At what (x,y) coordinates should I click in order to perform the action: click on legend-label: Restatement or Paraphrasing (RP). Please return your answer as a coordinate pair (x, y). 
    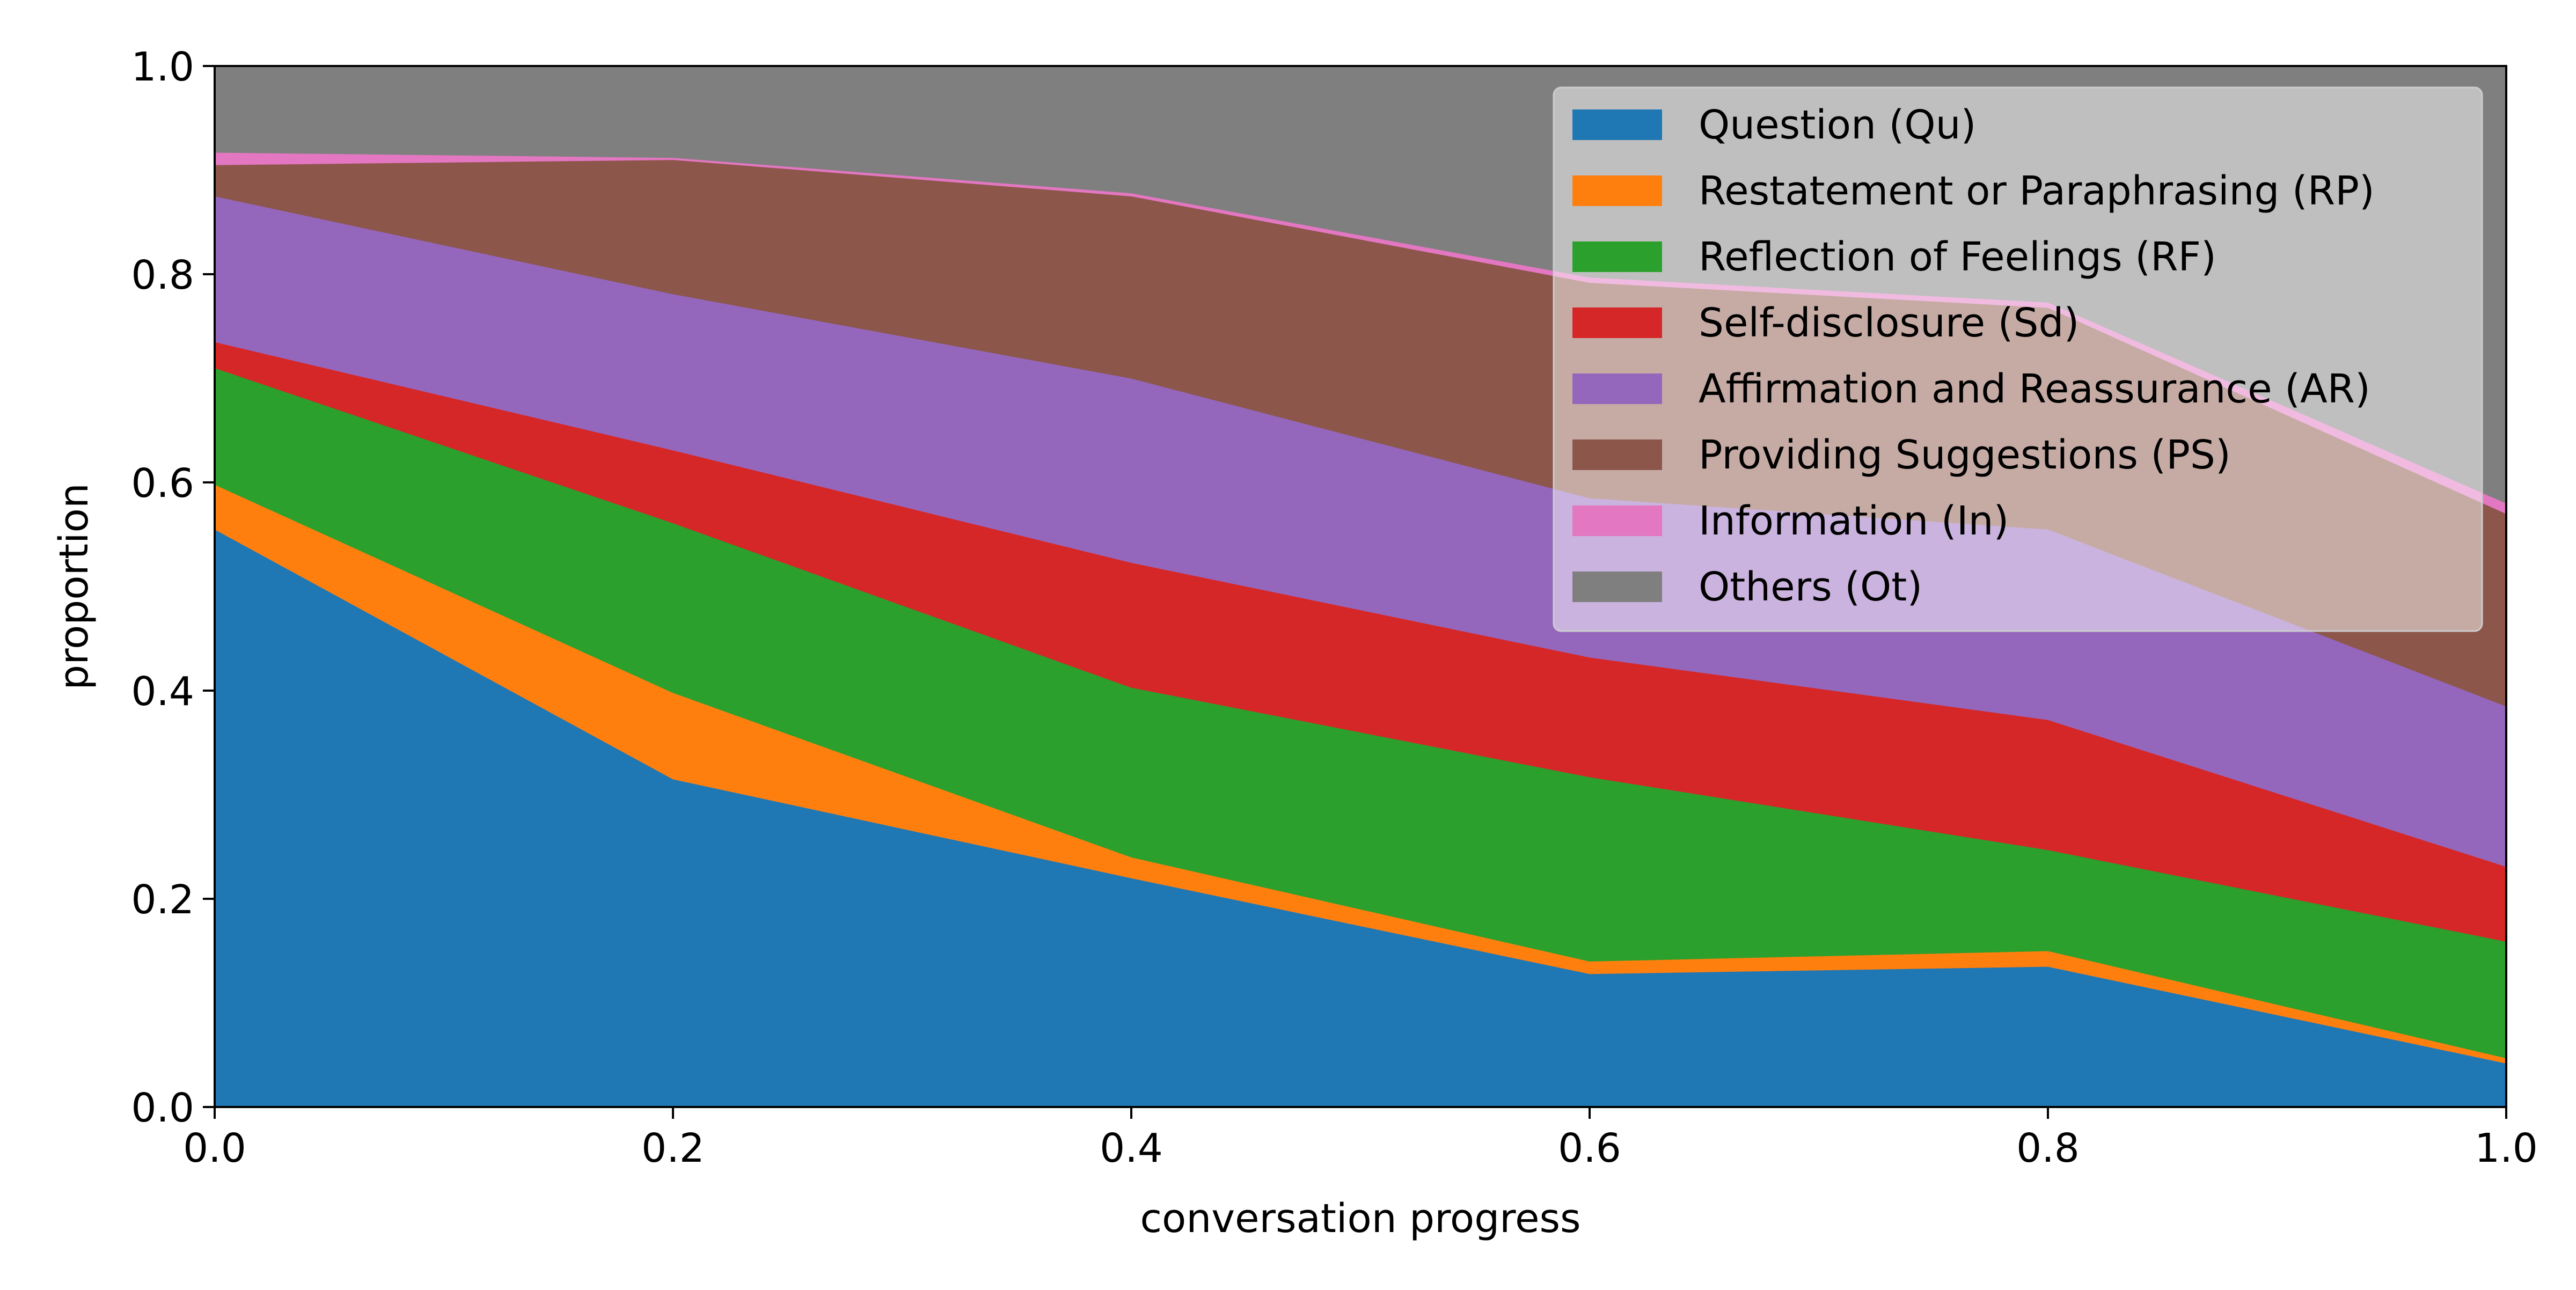
    Looking at the image, I should click on (2037, 191).